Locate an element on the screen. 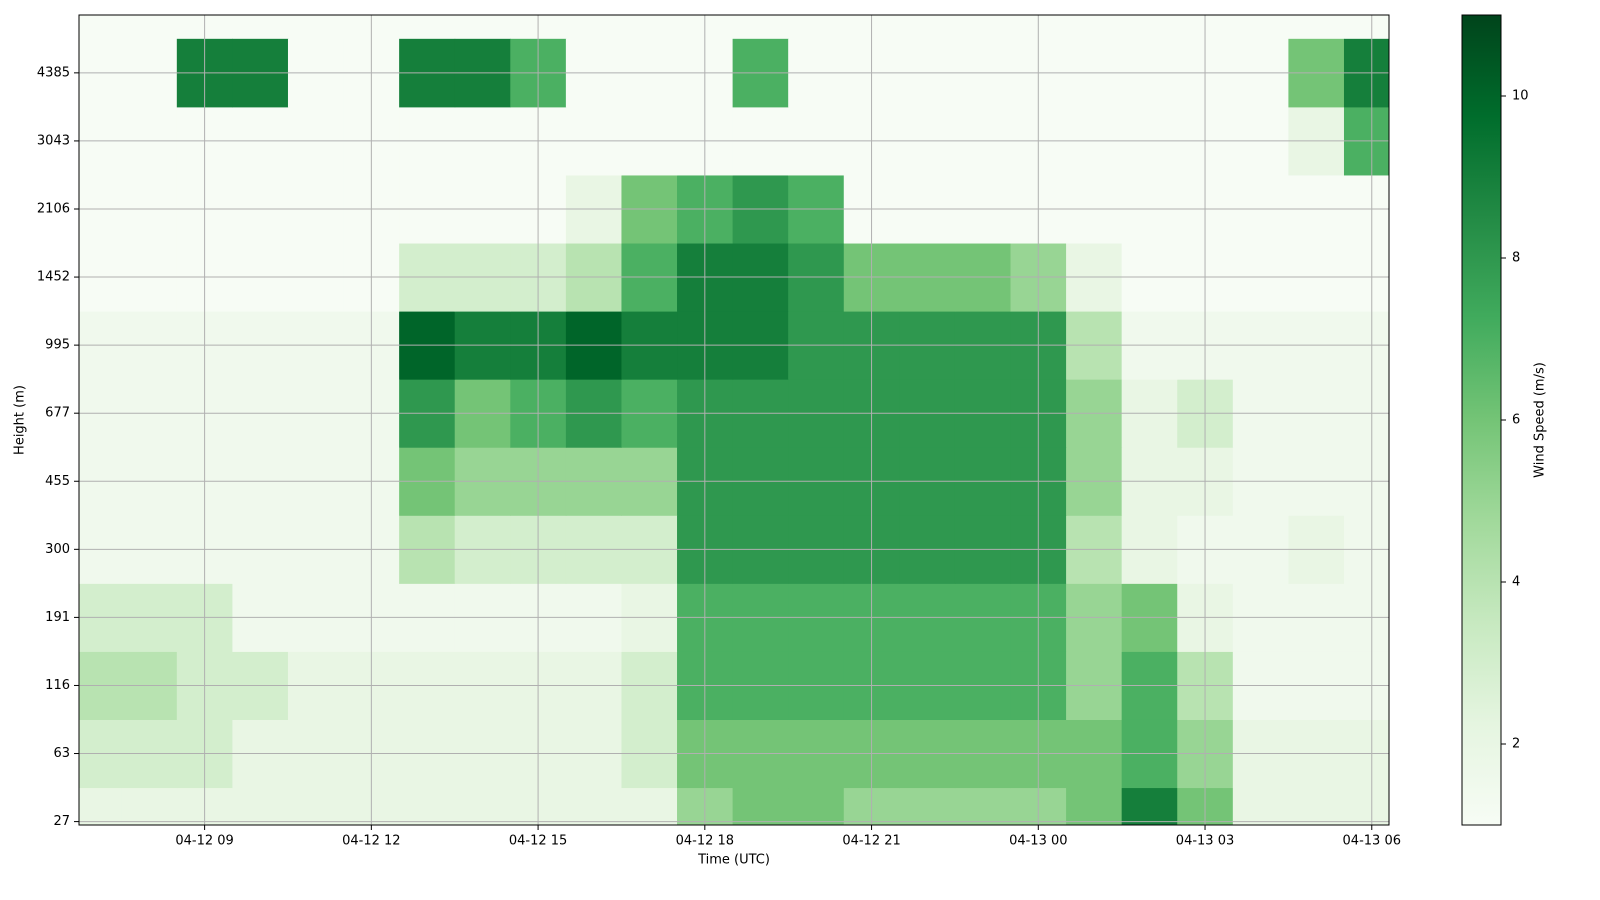 This screenshot has width=1600, height=900. y-tick-label: 116 is located at coordinates (57, 685).